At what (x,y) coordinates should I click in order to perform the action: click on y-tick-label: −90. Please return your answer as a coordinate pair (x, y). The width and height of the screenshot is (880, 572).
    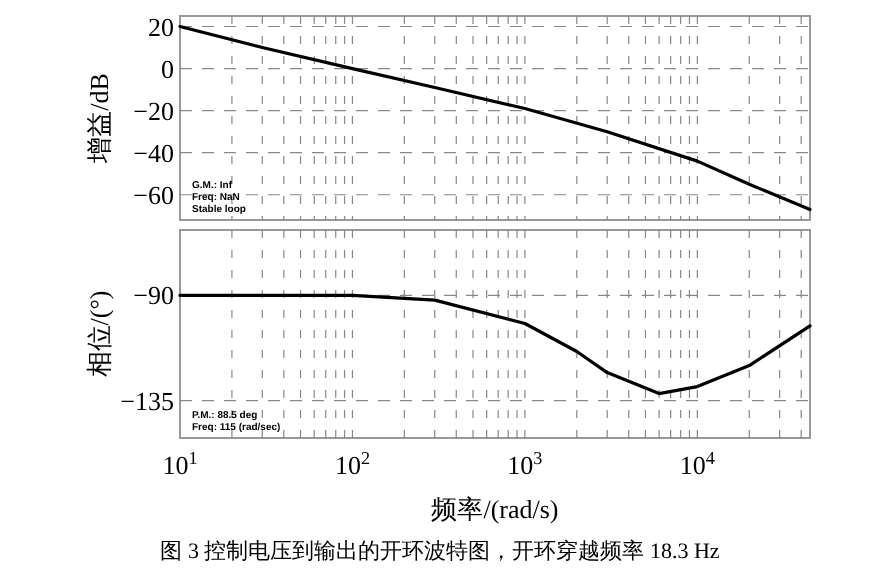
    Looking at the image, I should click on (153, 295).